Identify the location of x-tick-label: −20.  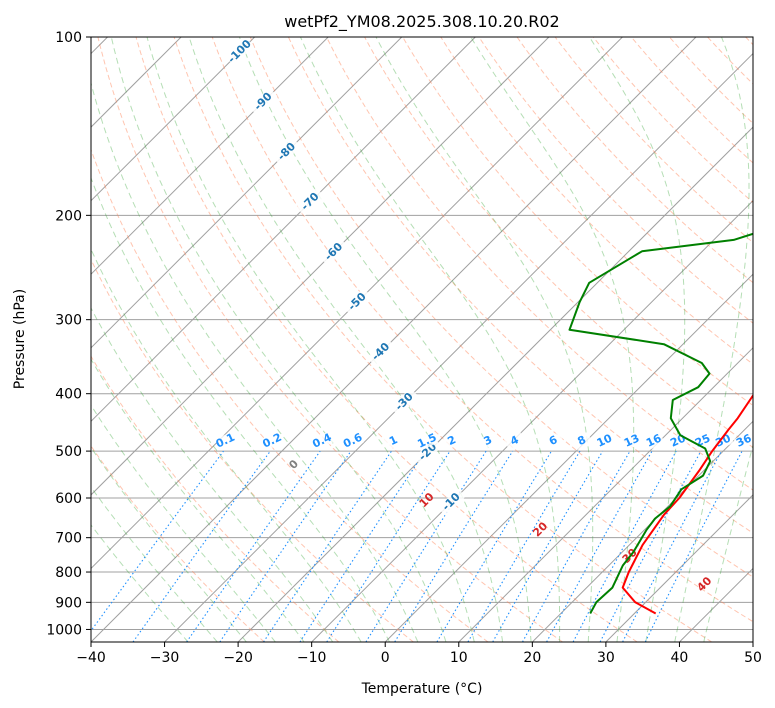
(238, 658).